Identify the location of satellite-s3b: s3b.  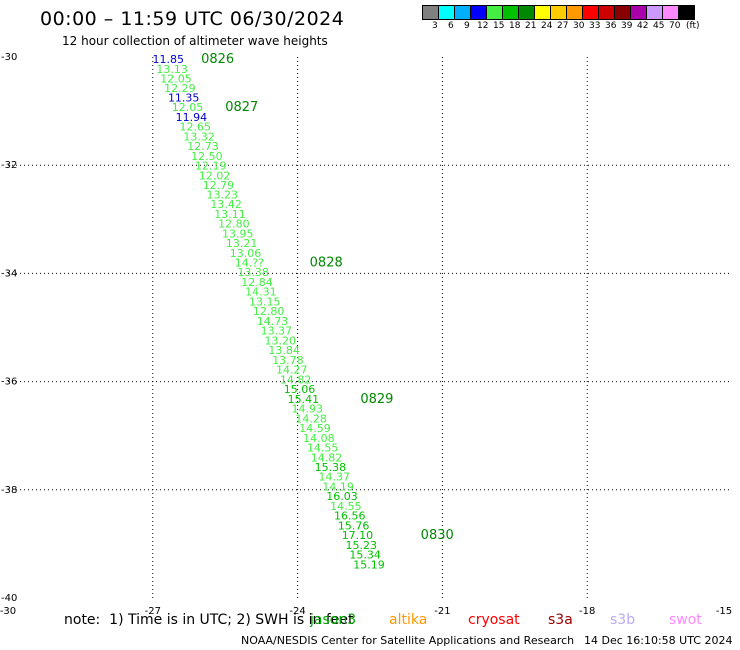
(623, 620).